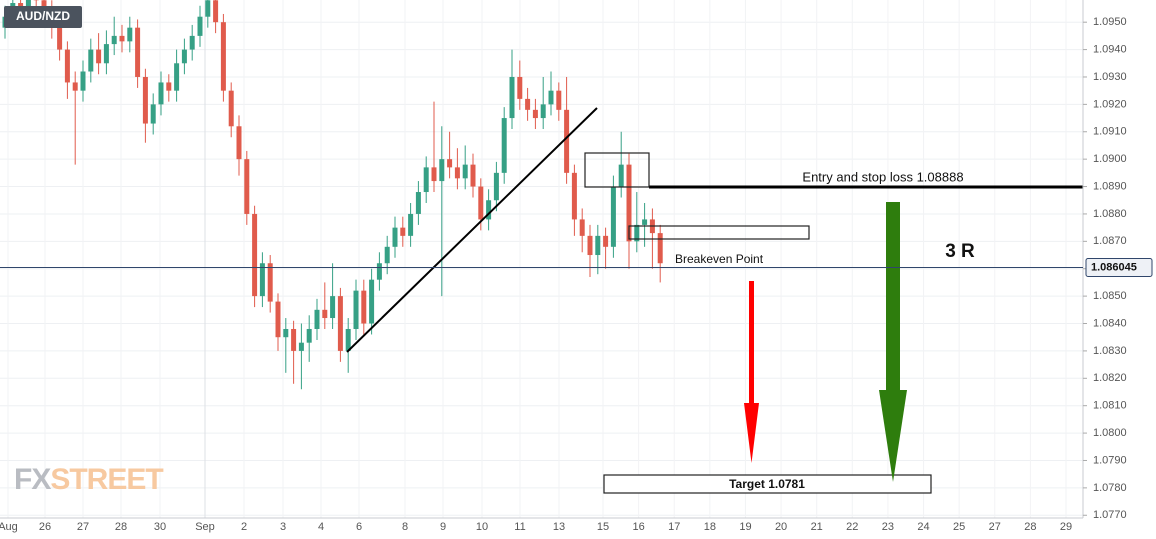 This screenshot has height=539, width=1156. Describe the element at coordinates (674, 527) in the screenshot. I see `x-tick-label: 17` at that location.